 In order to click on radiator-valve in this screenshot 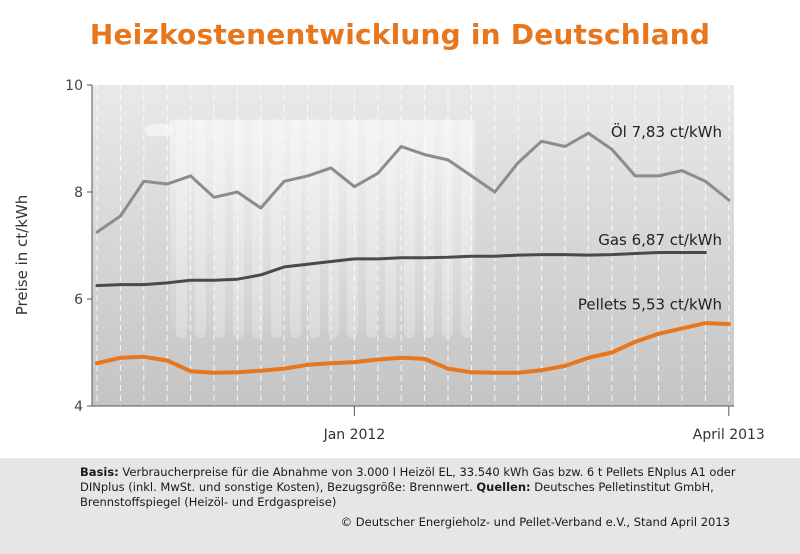, I will do `click(159, 130)`.